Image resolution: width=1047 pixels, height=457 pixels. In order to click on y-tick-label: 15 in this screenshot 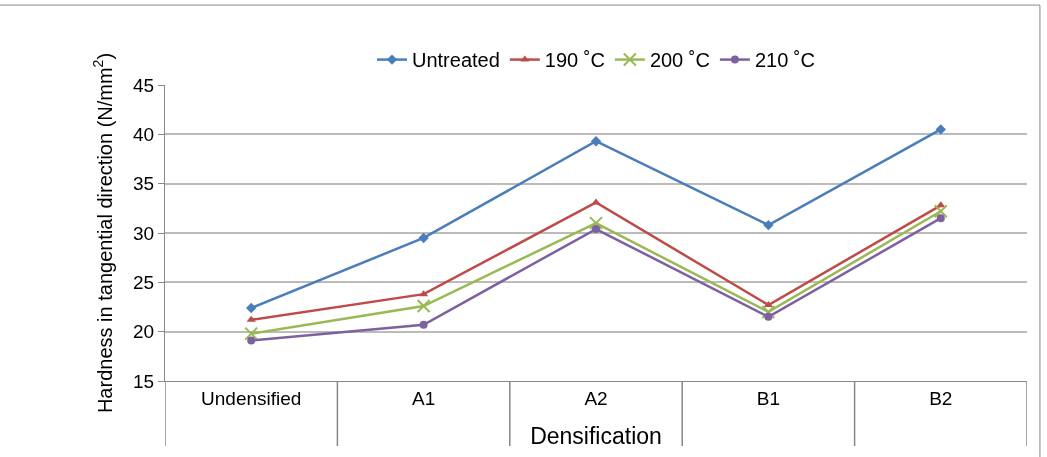, I will do `click(144, 381)`.